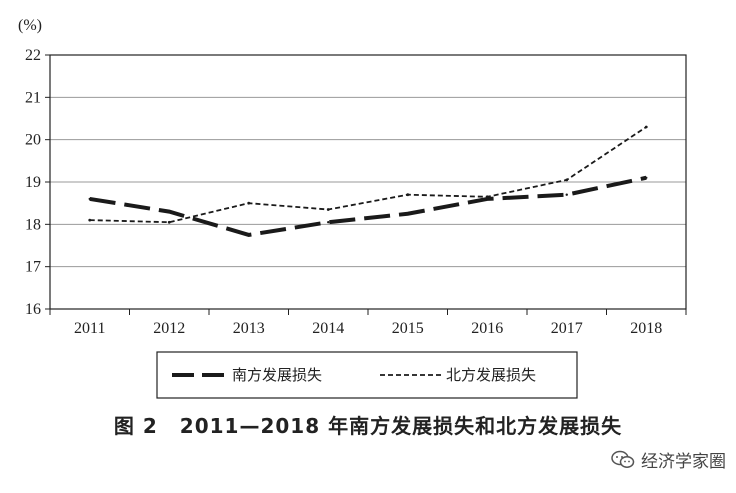 Image resolution: width=736 pixels, height=493 pixels. Describe the element at coordinates (169, 328) in the screenshot. I see `x-tick-label: 2012` at that location.